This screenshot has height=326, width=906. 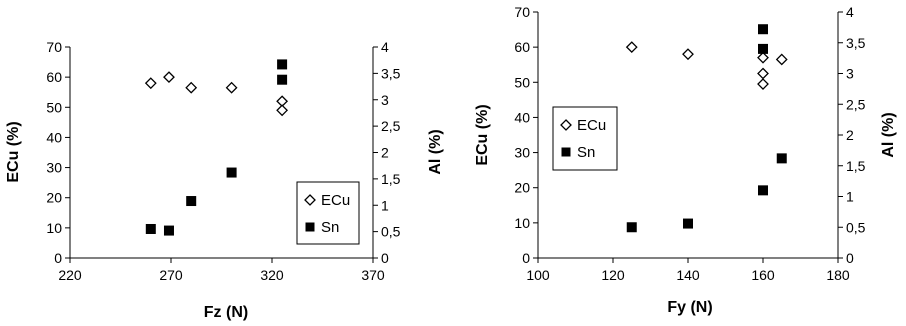 I want to click on x-tick-label: 140, so click(x=688, y=275).